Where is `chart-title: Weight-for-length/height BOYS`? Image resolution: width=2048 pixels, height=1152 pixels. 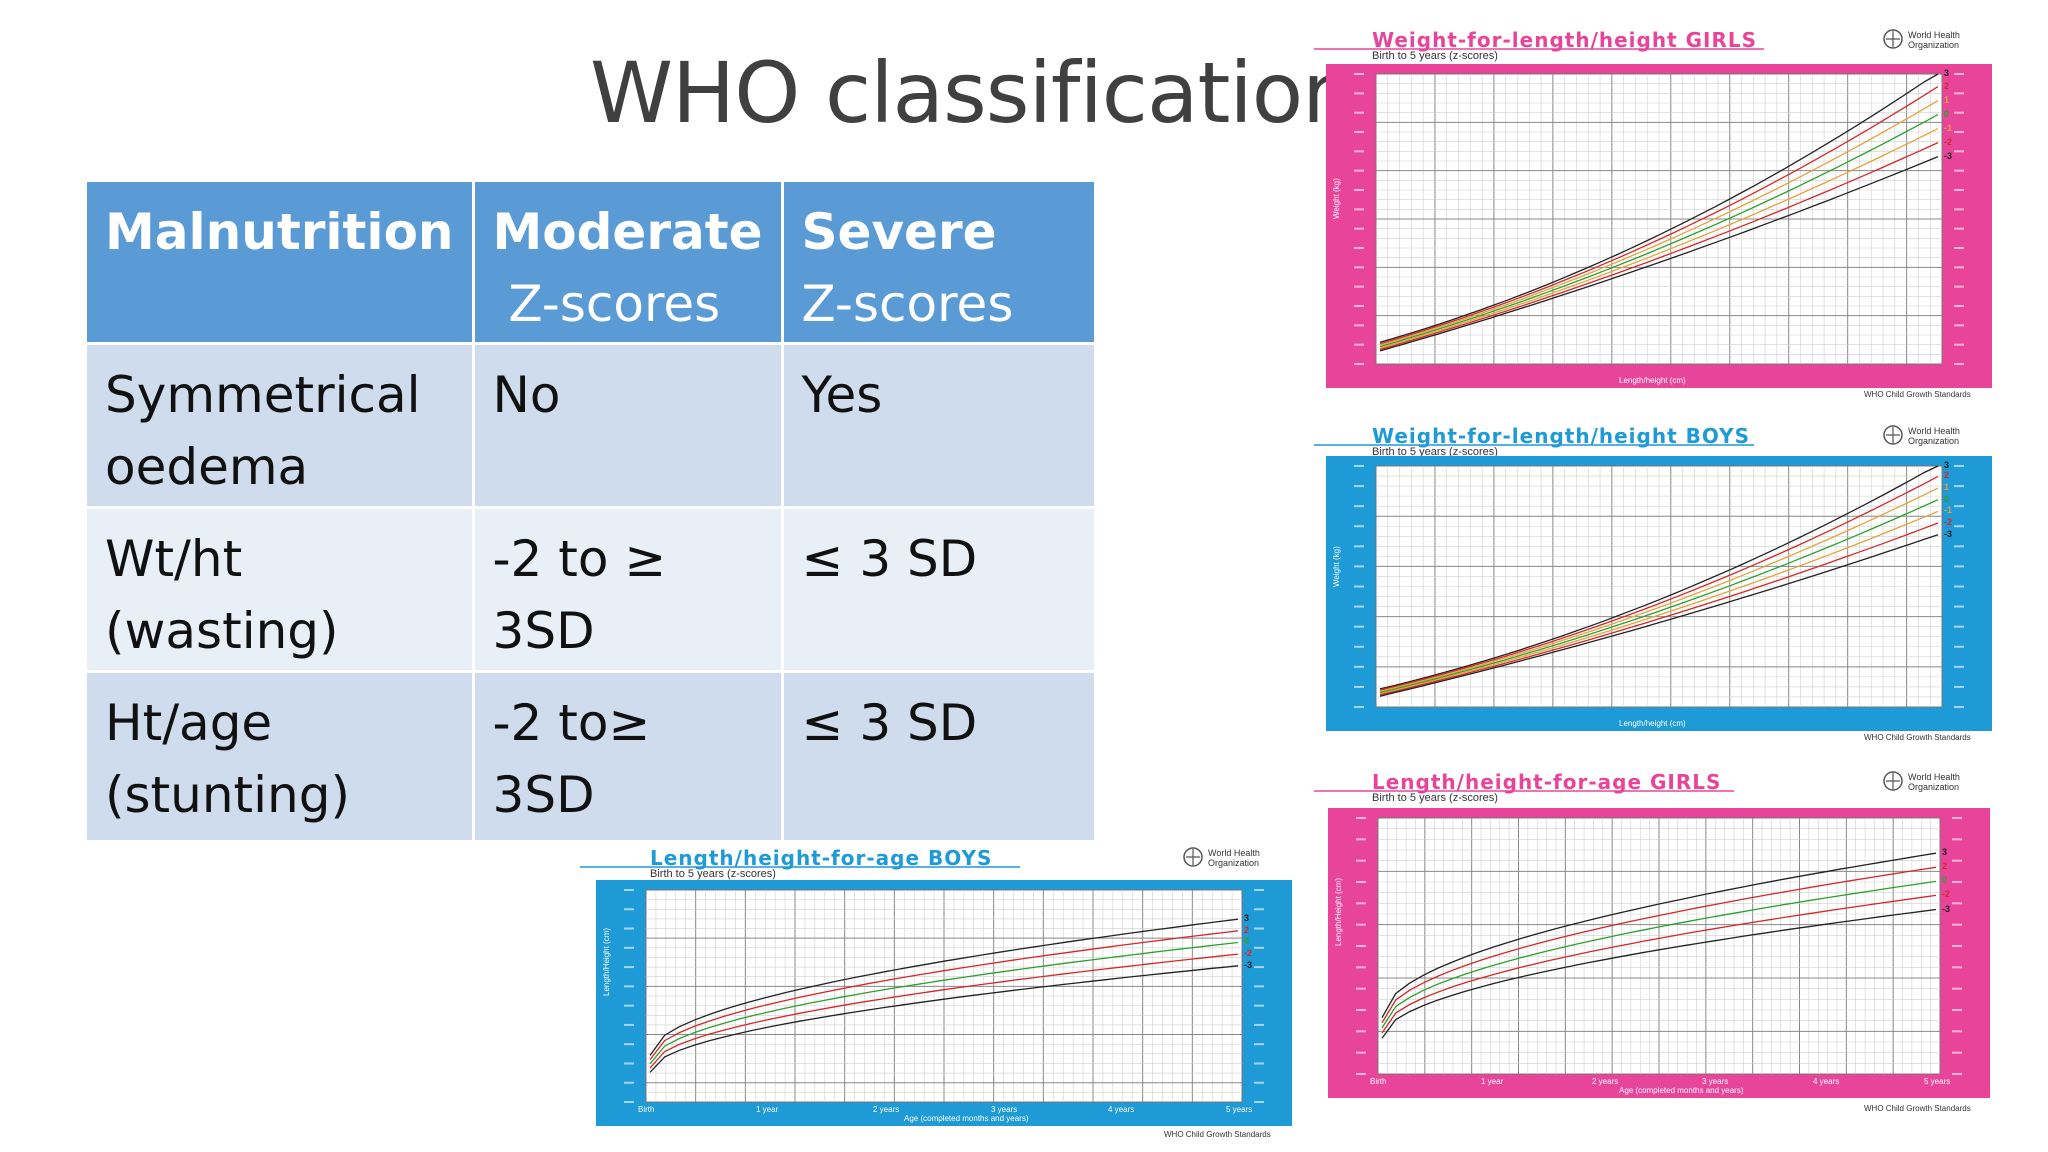 chart-title: Weight-for-length/height BOYS is located at coordinates (1561, 436).